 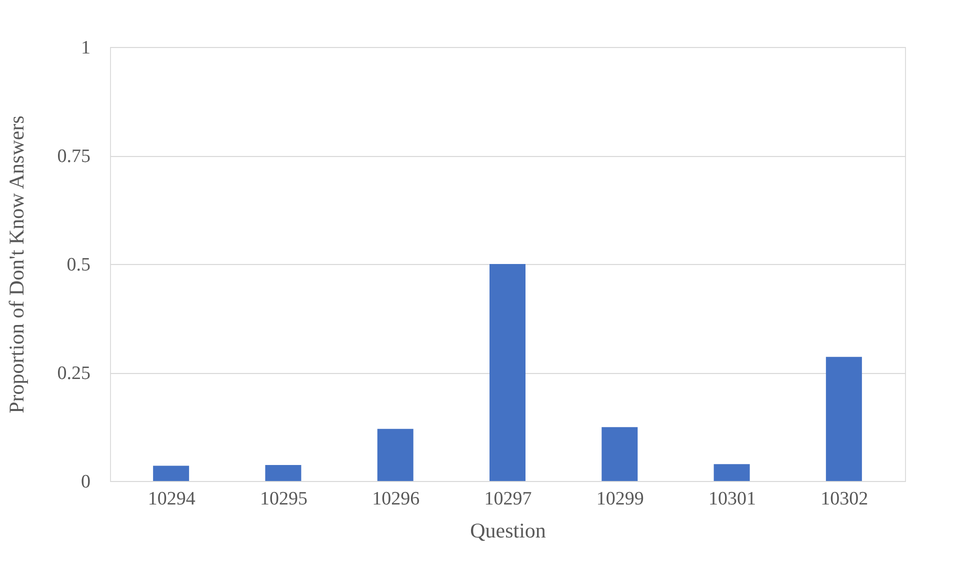 I want to click on y-tick-label: 0.75, so click(x=73, y=156).